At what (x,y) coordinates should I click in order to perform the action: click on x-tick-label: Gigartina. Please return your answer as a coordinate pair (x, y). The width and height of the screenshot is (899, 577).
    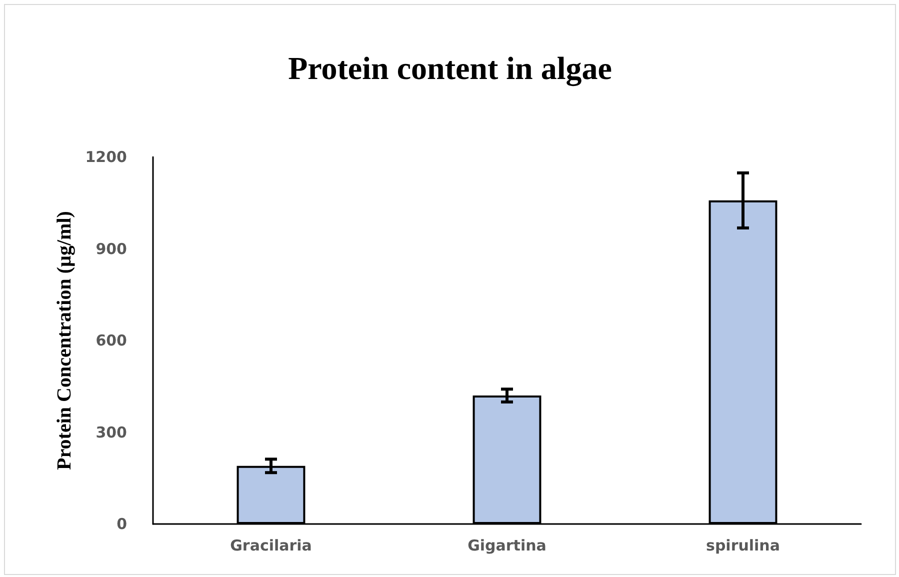
    Looking at the image, I should click on (507, 545).